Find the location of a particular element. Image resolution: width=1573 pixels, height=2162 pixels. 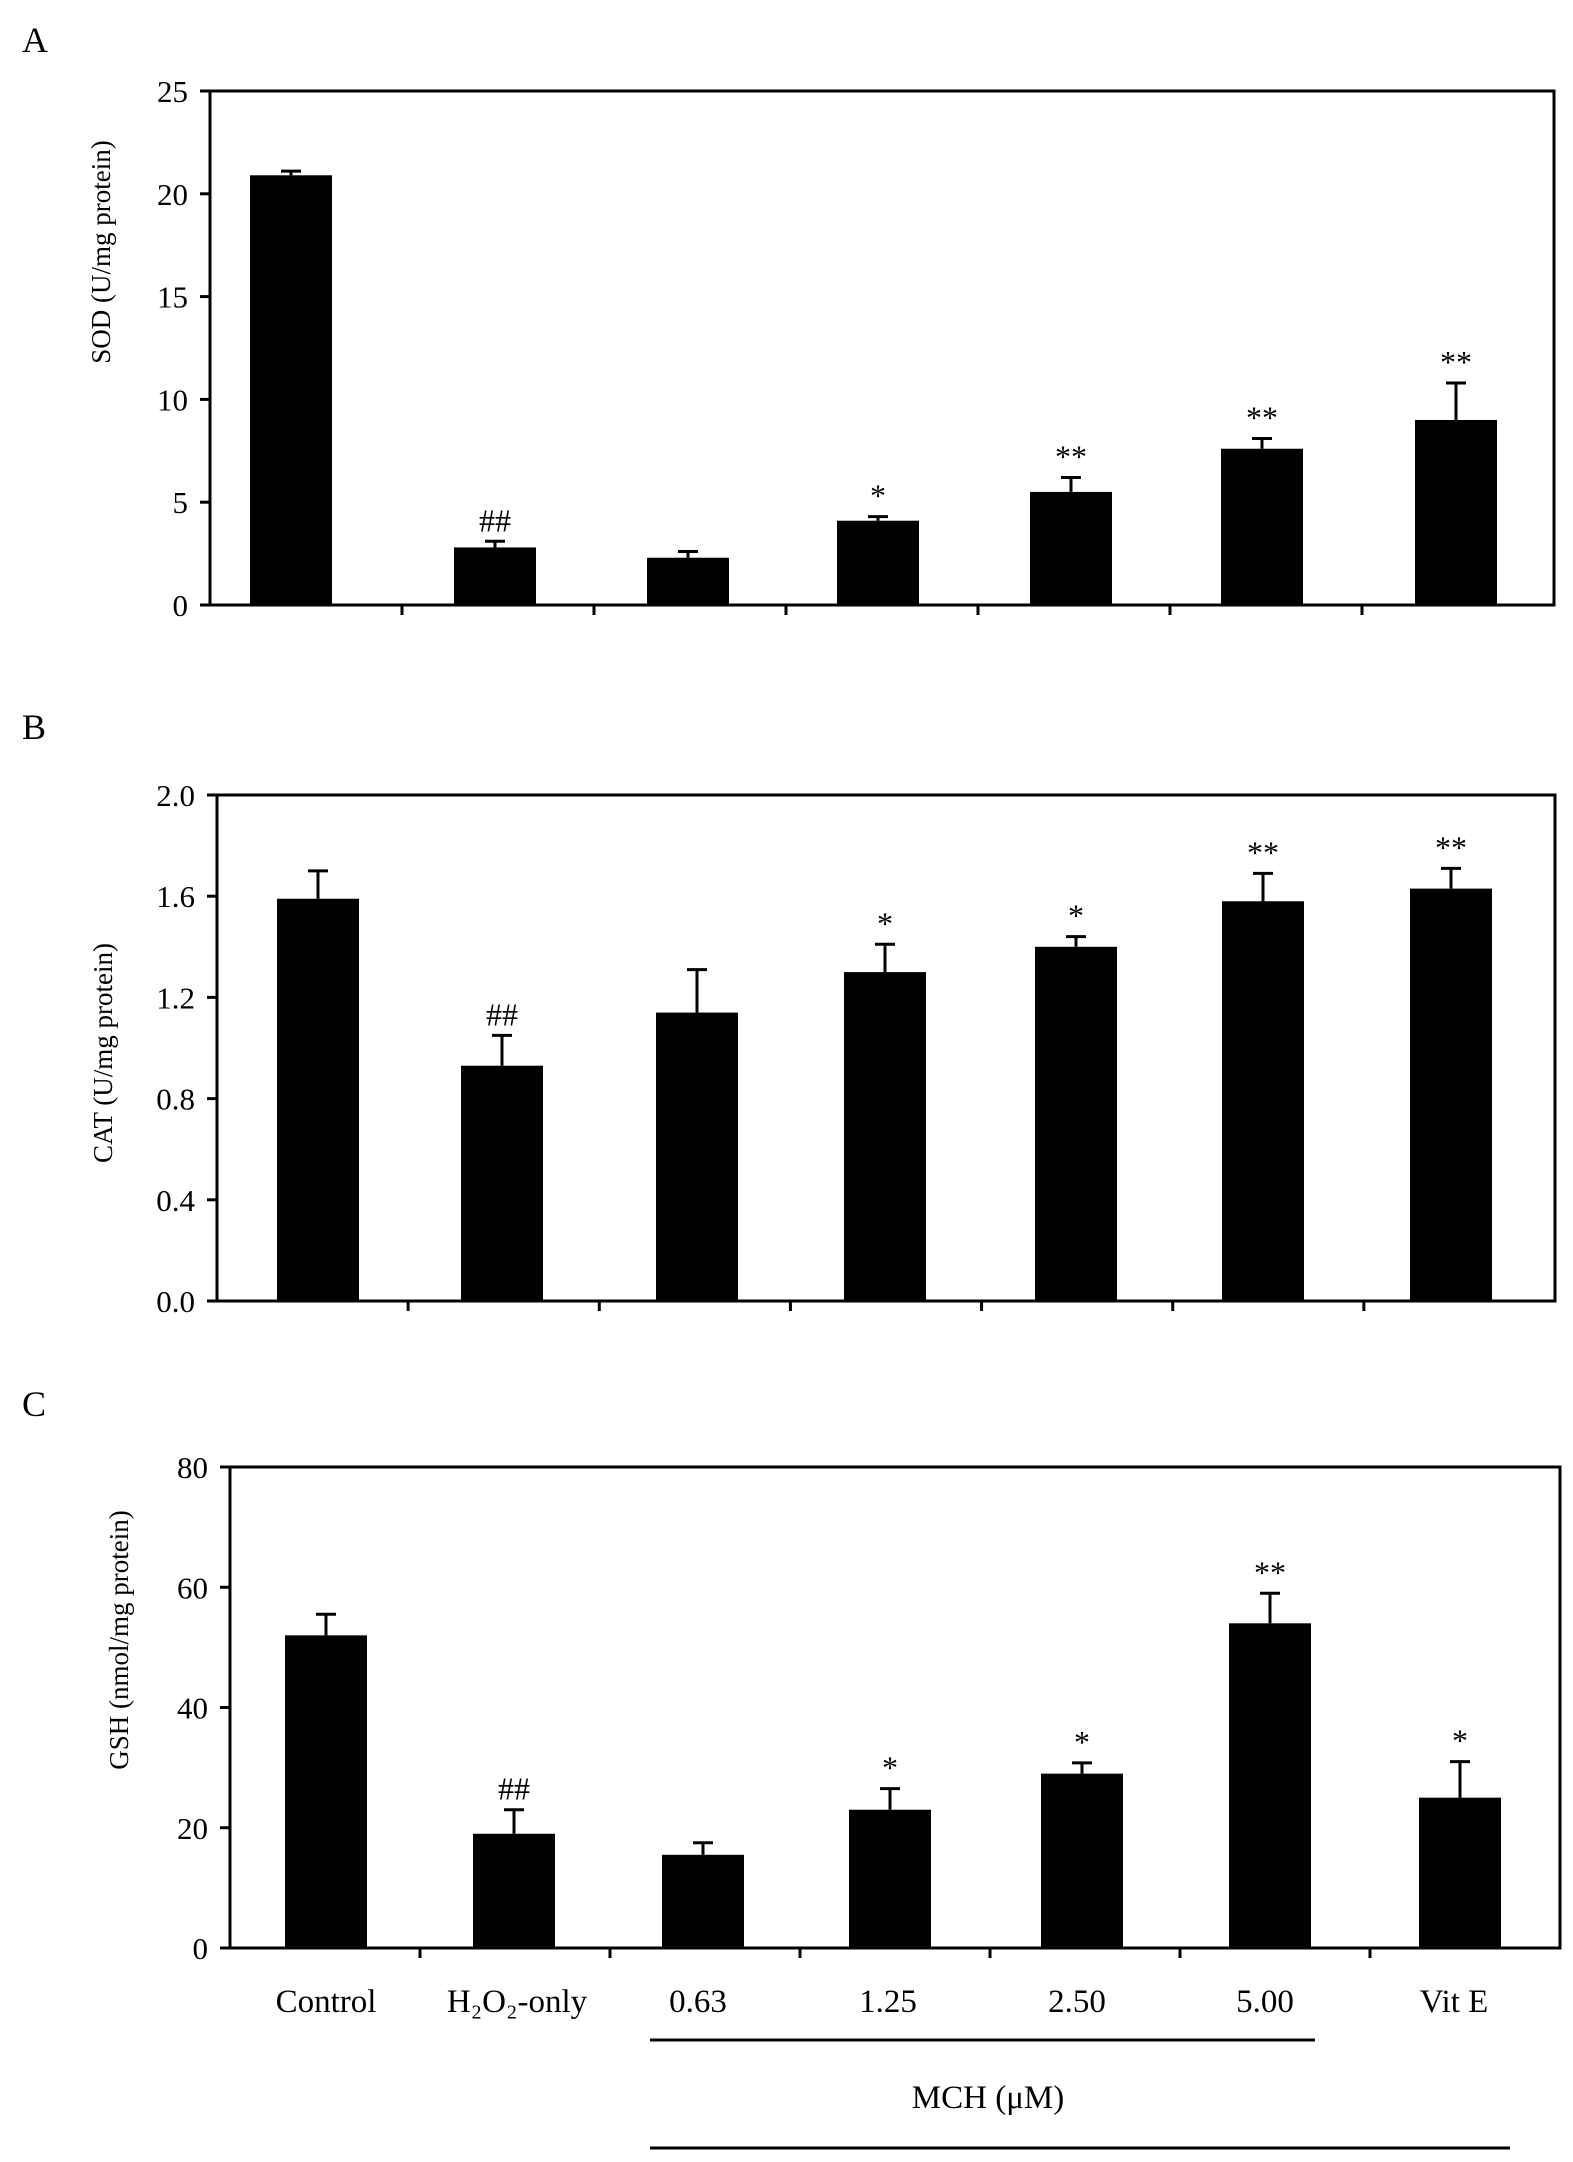

y-axis-label-a: SOD (U/mg protein) is located at coordinates (101, 251).